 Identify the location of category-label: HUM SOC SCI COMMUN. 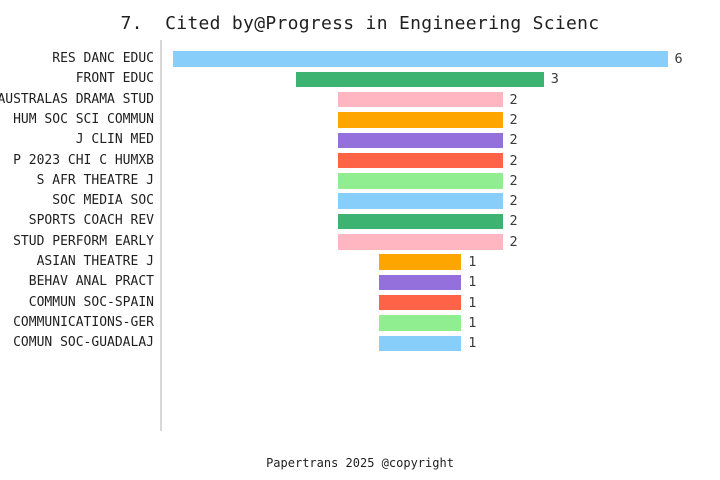
(83, 119).